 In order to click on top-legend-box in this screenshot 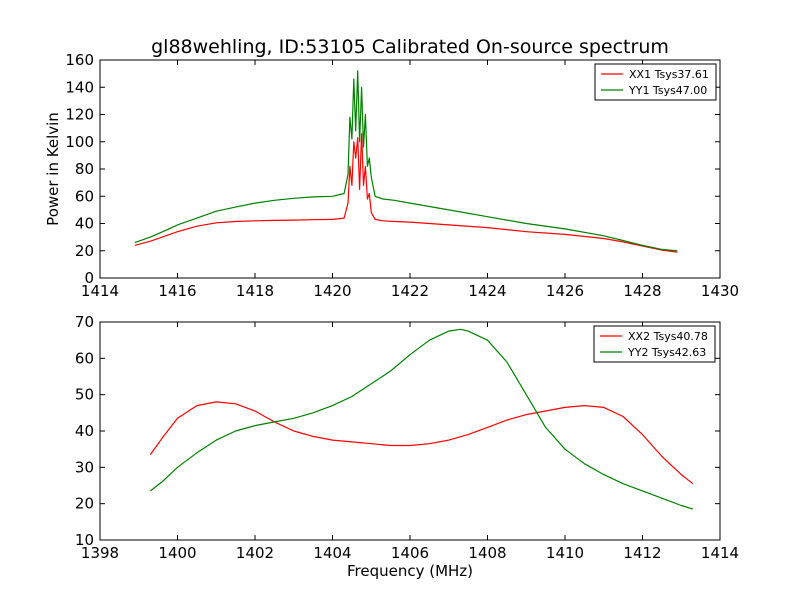, I will do `click(655, 82)`.